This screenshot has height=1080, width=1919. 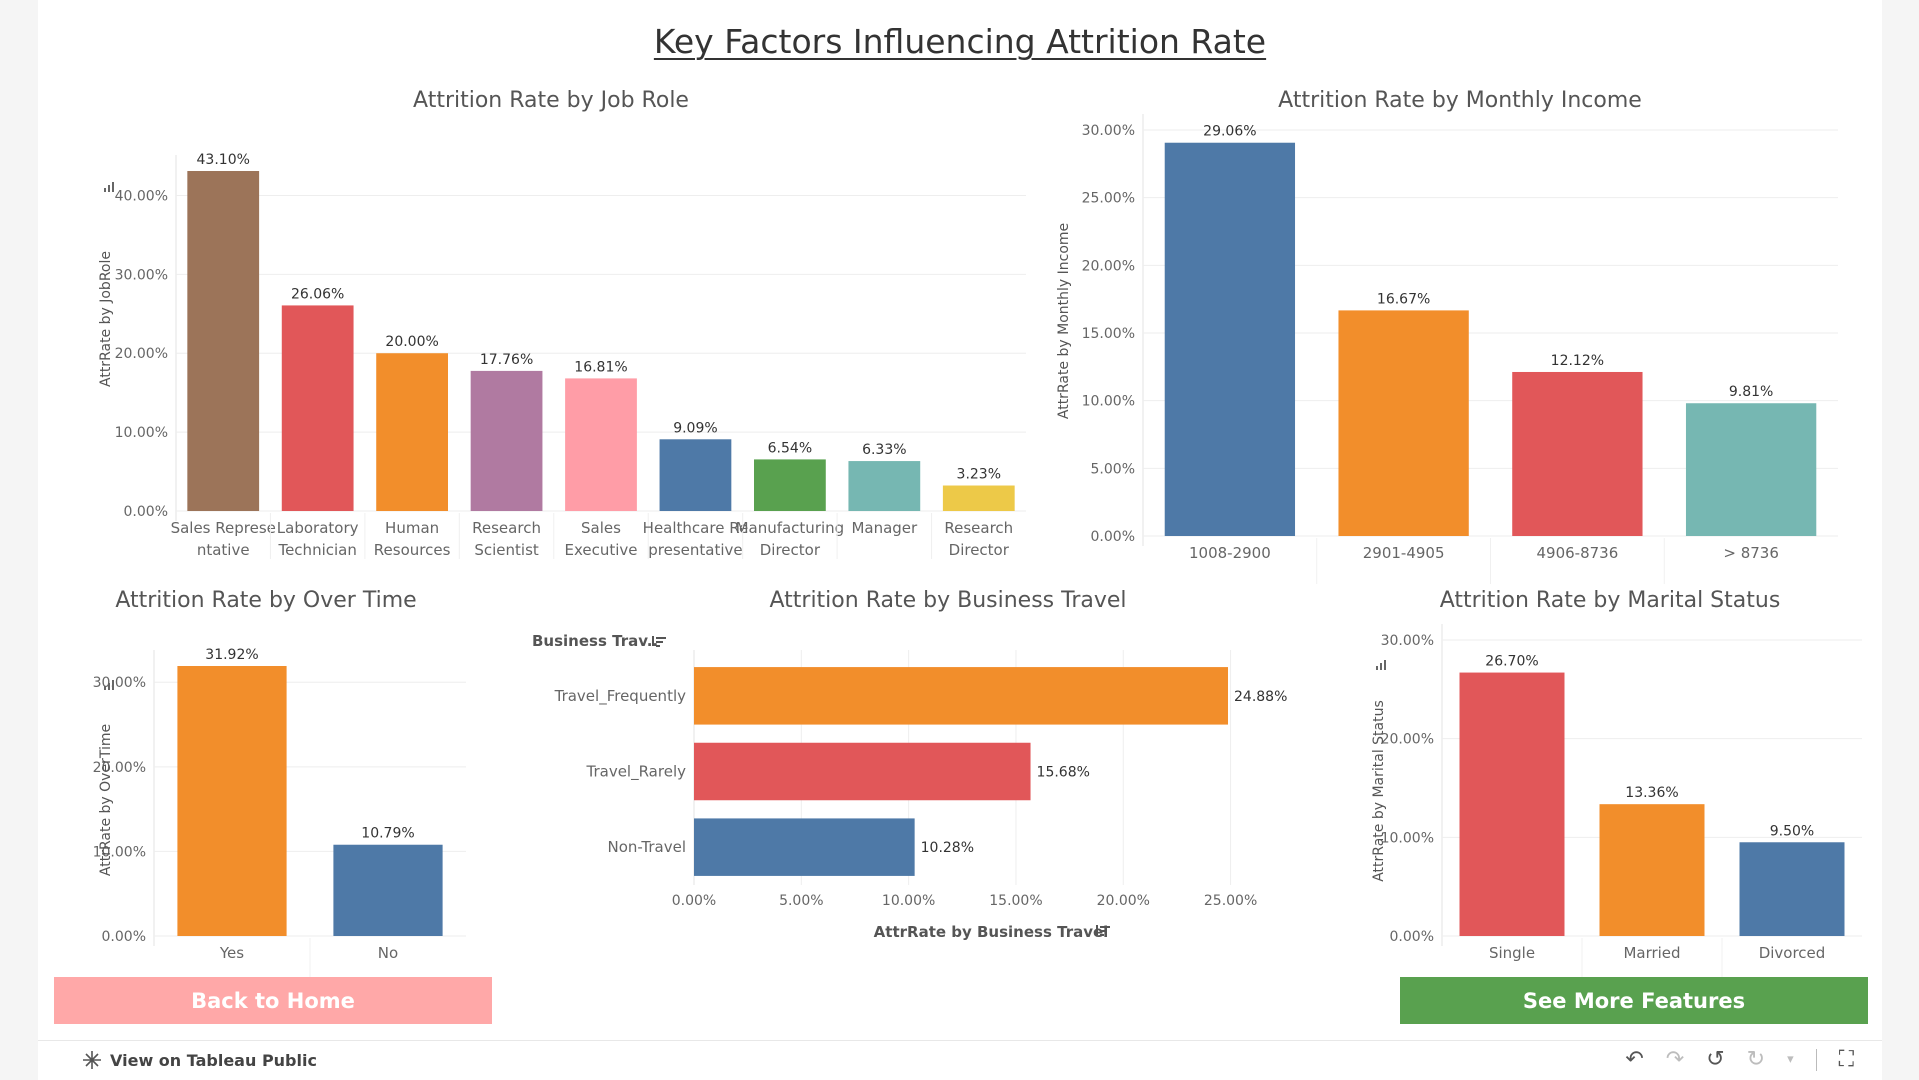 What do you see at coordinates (1230, 901) in the screenshot?
I see `x-tick-label: 25.00%` at bounding box center [1230, 901].